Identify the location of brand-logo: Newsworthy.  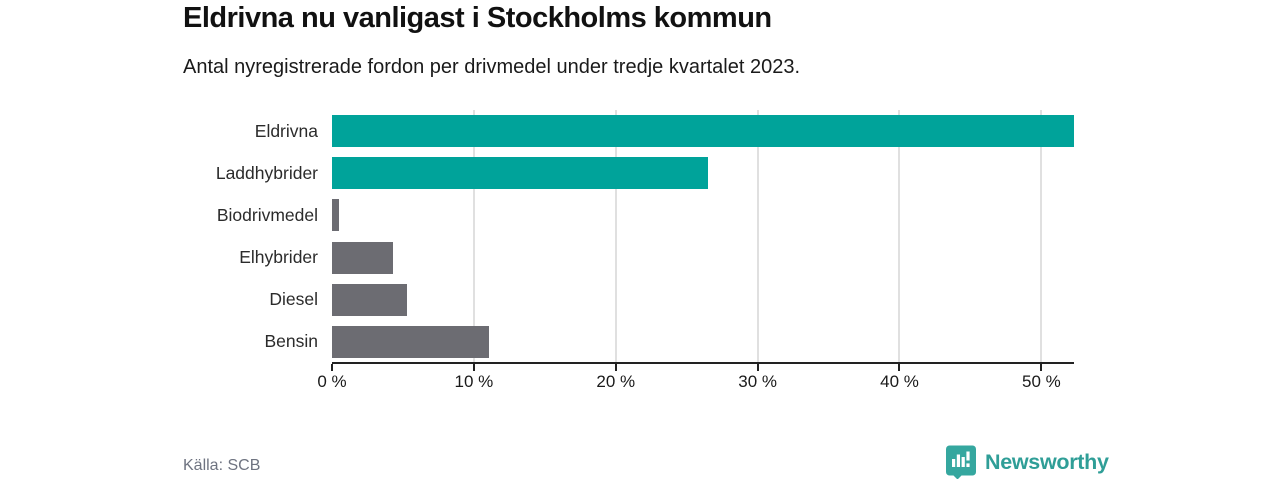
(1027, 462).